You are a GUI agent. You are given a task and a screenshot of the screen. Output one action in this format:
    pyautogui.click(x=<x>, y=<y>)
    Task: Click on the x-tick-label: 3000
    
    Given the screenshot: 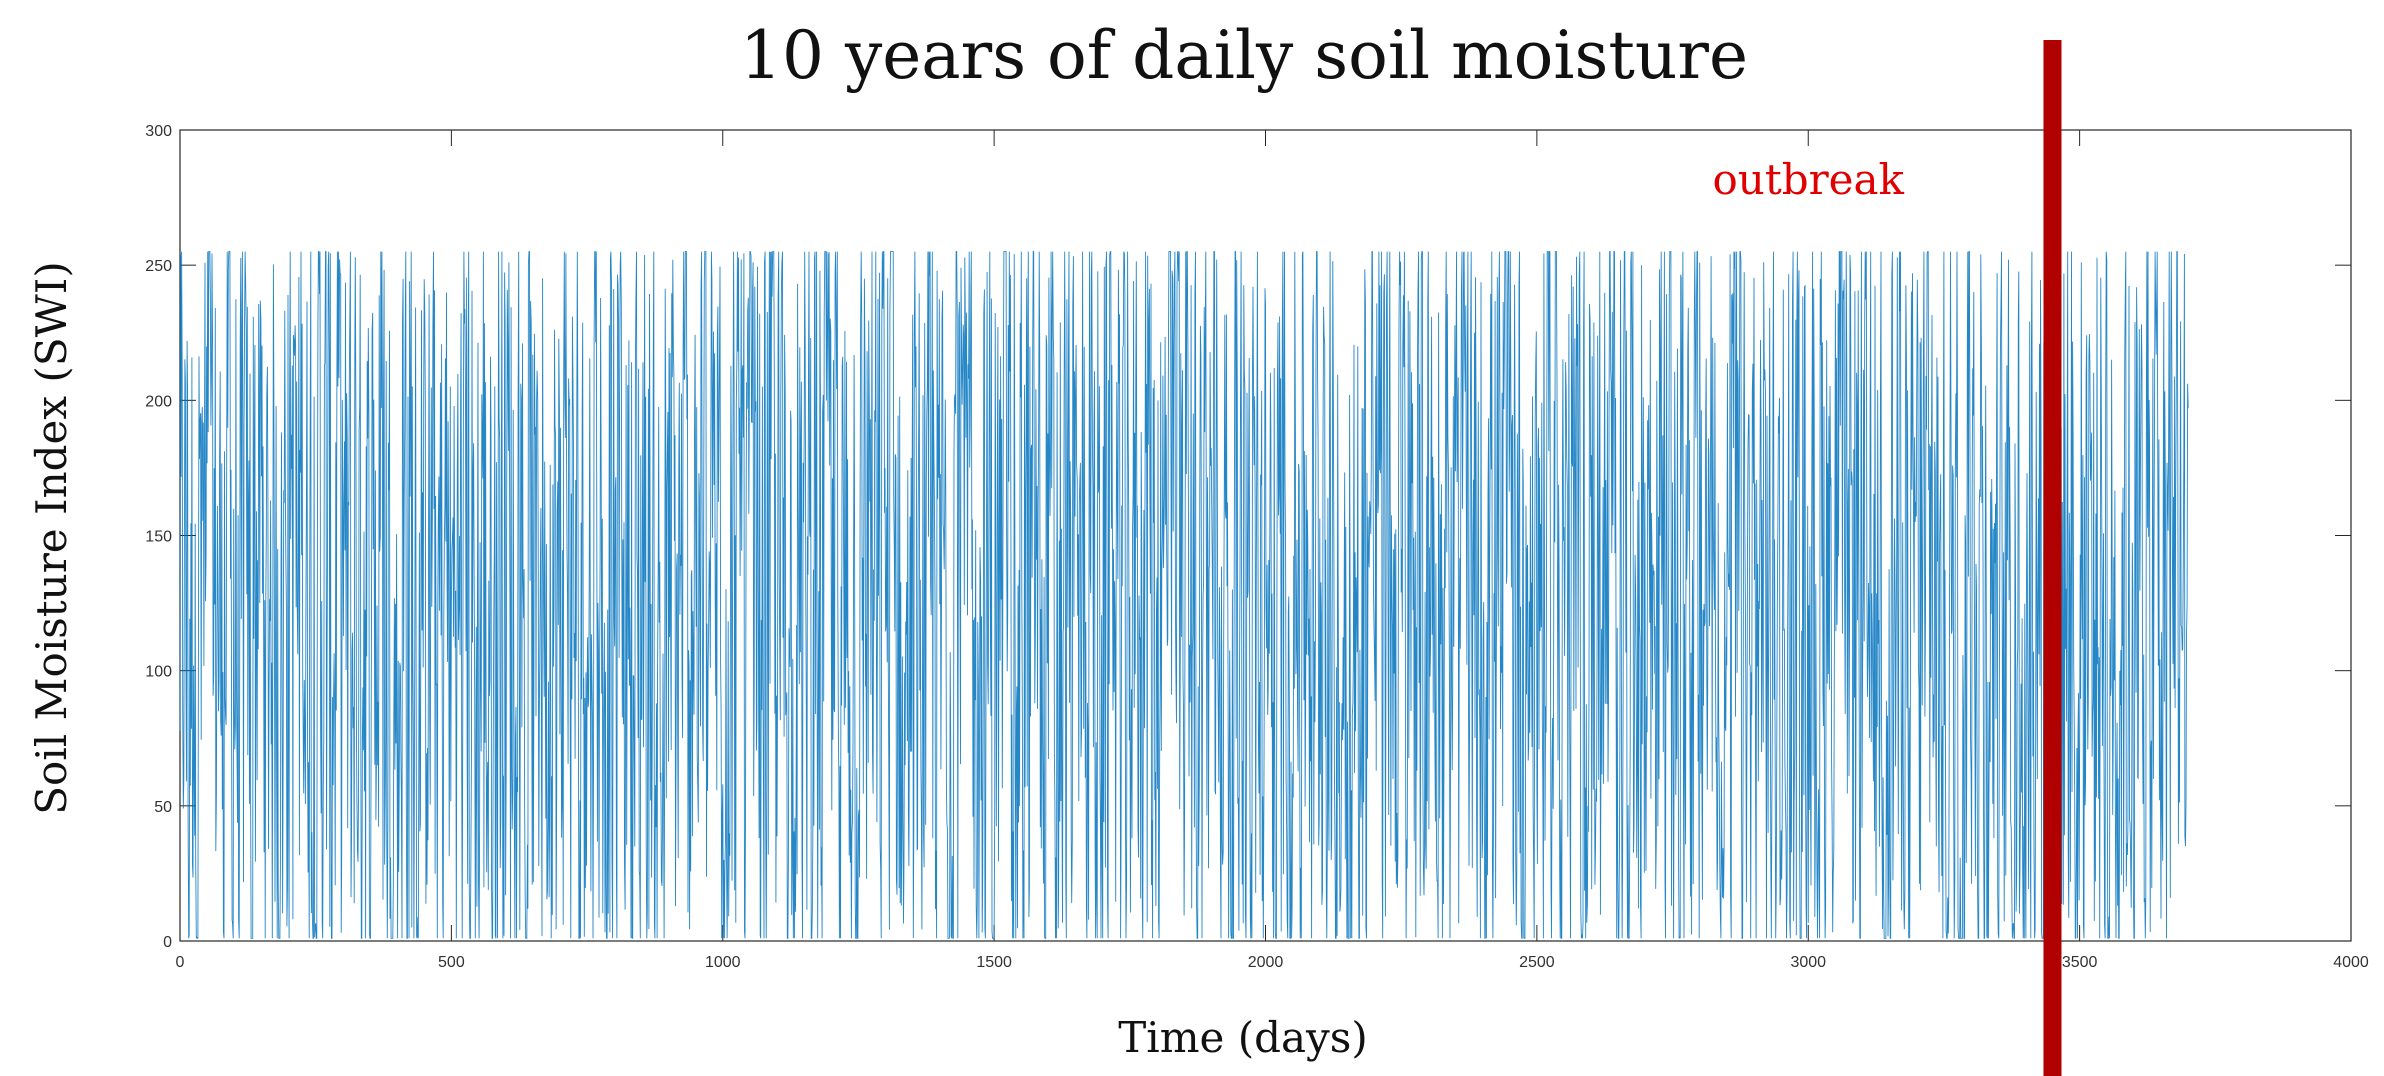 What is the action you would take?
    pyautogui.click(x=1808, y=962)
    